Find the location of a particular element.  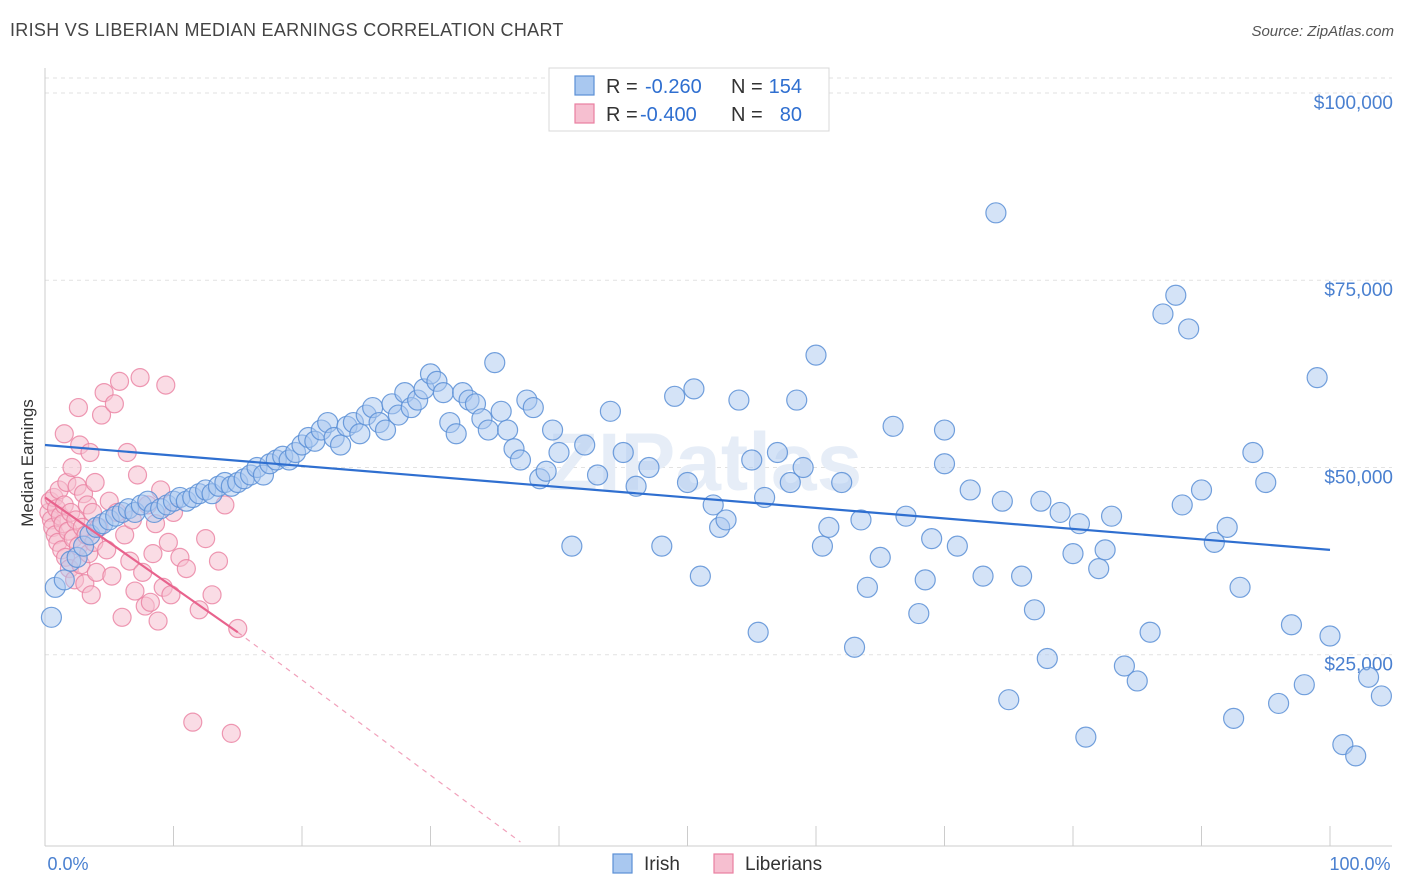

legend-box: R = -0.260 N = 154 R = -0.400 N = 80 is located at coordinates (689, 99).